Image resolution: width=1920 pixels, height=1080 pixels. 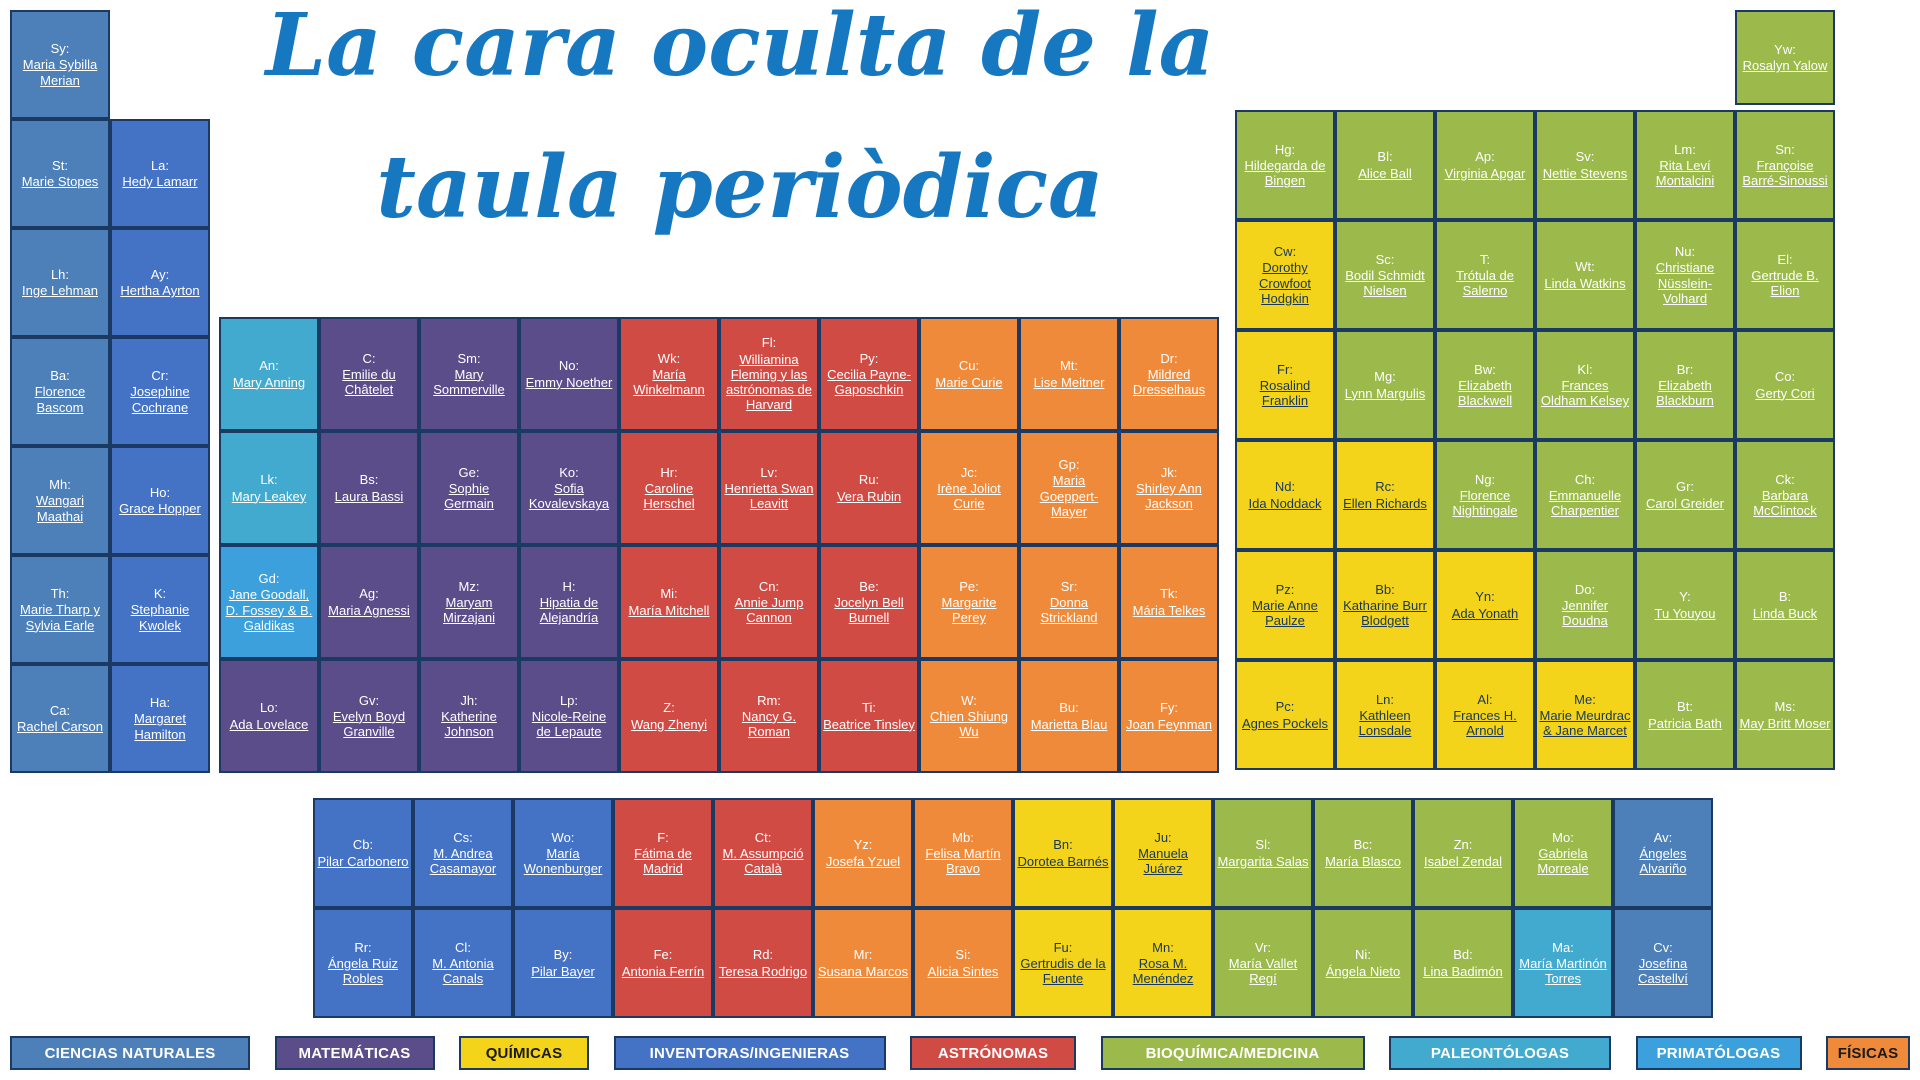 I want to click on scientist-name-link: María Vallet Regí, so click(x=1263, y=971).